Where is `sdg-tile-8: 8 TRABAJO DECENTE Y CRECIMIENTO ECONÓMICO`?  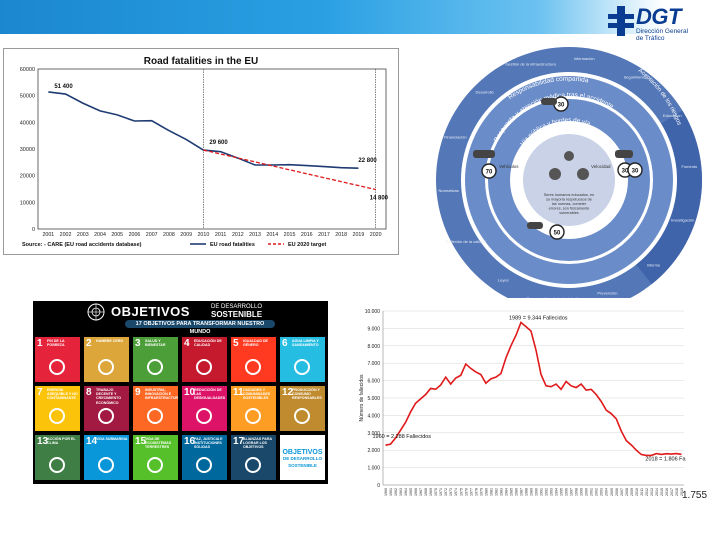
sdg-tile-8: 8 TRABAJO DECENTE Y CRECIMIENTO ECONÓMICO is located at coordinates (106, 408).